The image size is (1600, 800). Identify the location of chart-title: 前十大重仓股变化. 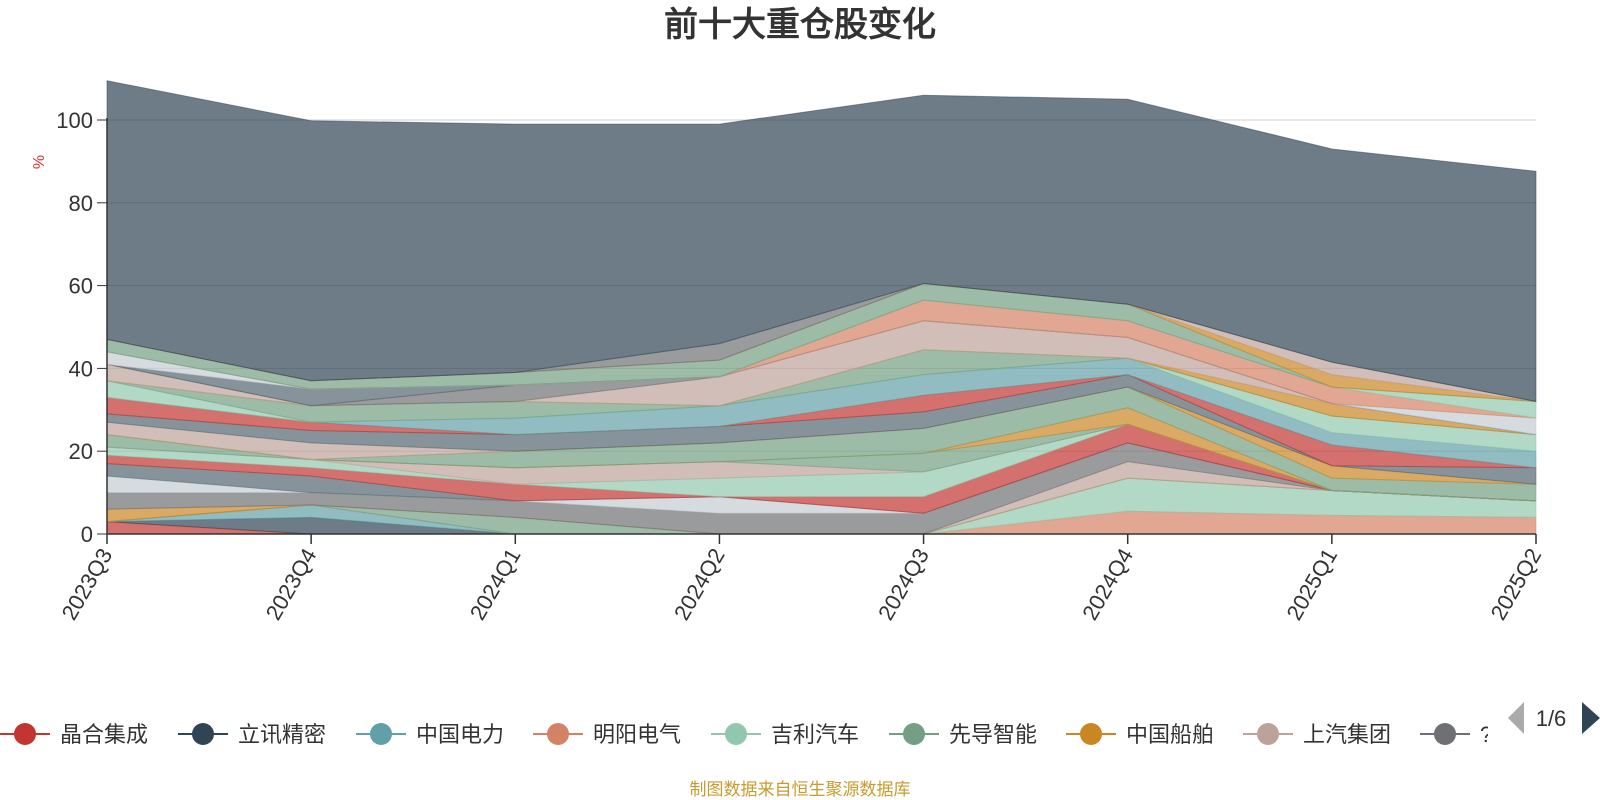
(800, 25).